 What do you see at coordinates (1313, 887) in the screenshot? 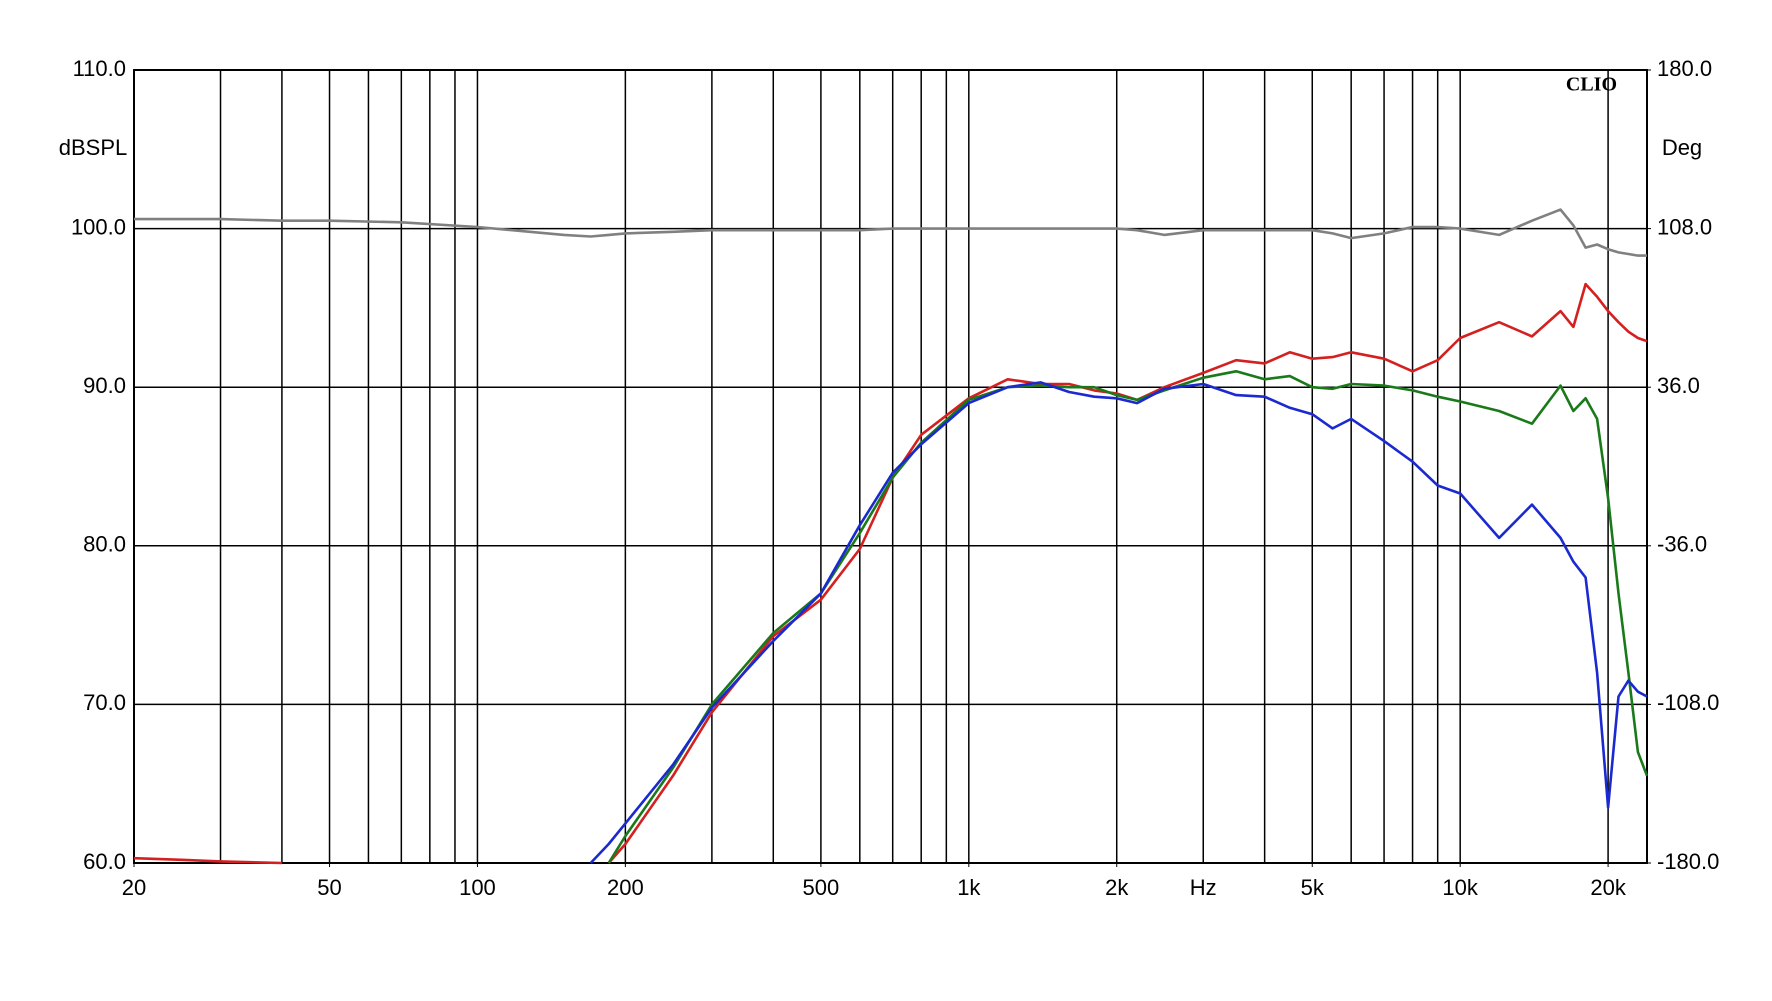
I see `x-tick-label: 5k` at bounding box center [1313, 887].